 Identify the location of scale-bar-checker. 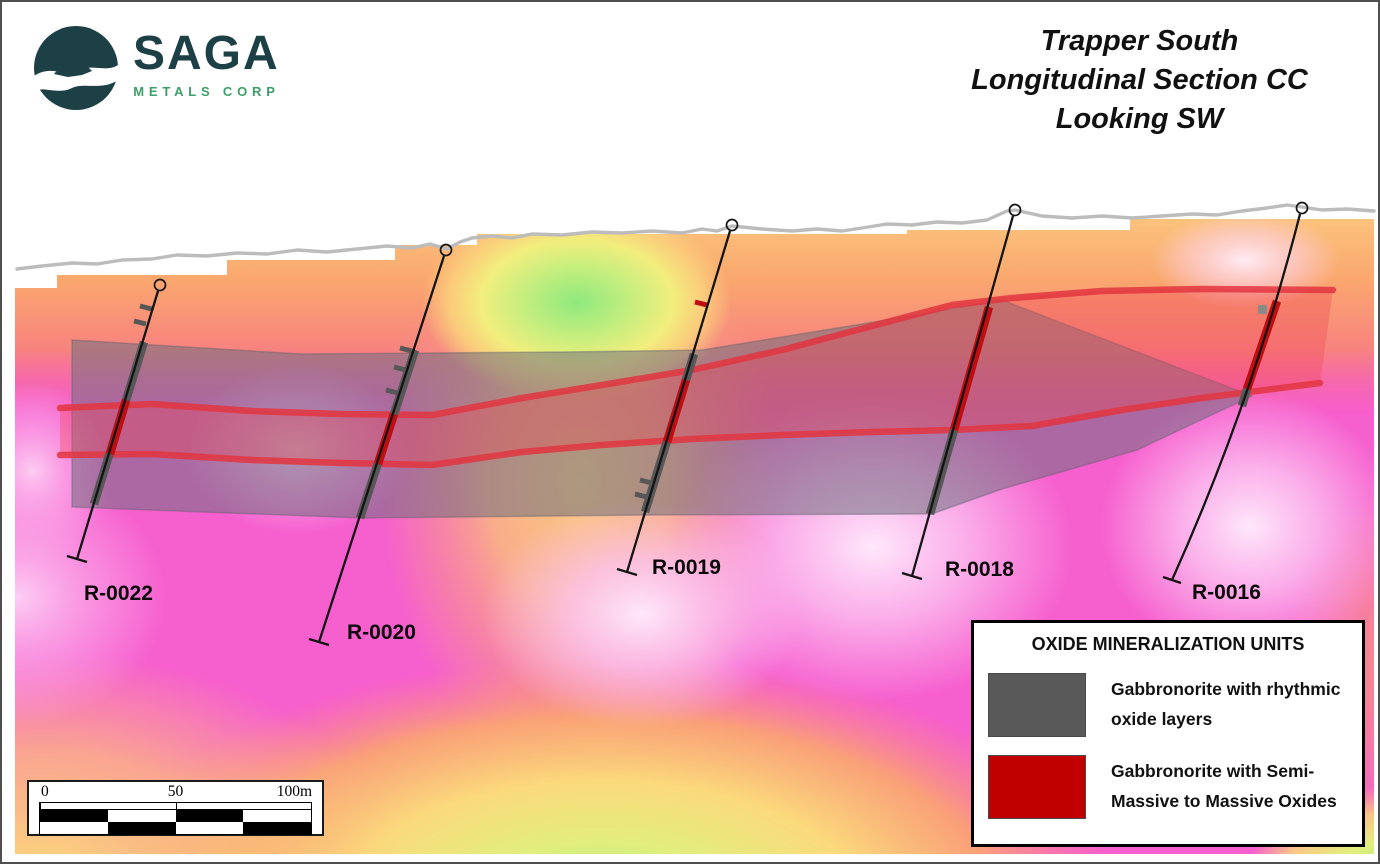
(175, 822).